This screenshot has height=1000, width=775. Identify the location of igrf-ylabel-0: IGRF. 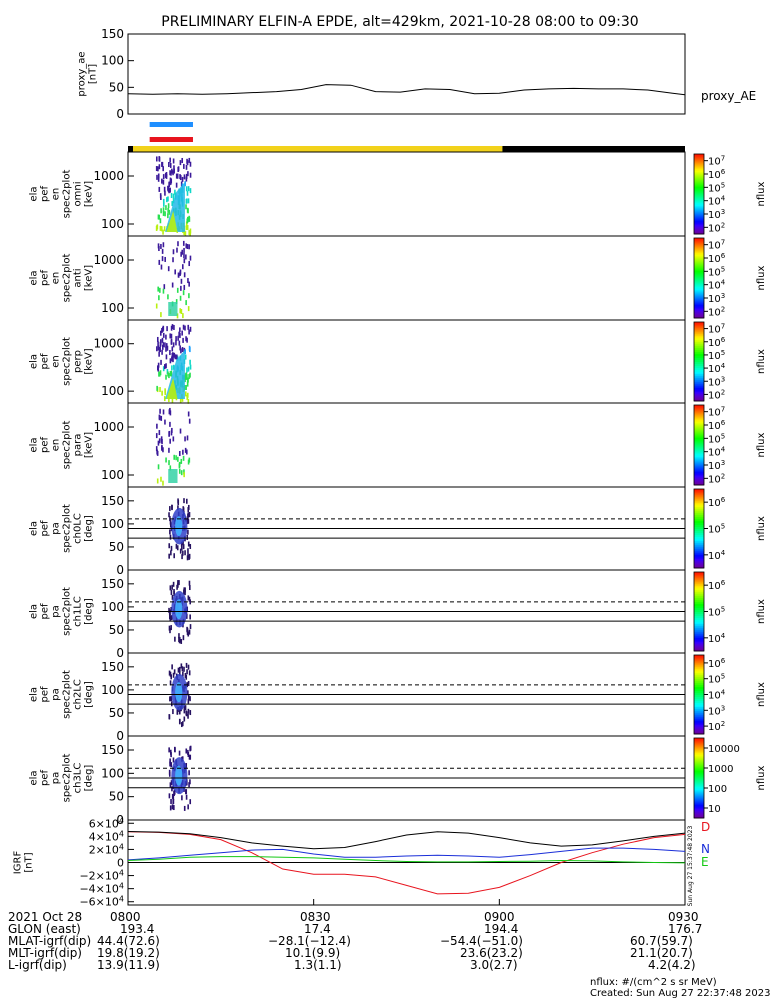
(18, 863).